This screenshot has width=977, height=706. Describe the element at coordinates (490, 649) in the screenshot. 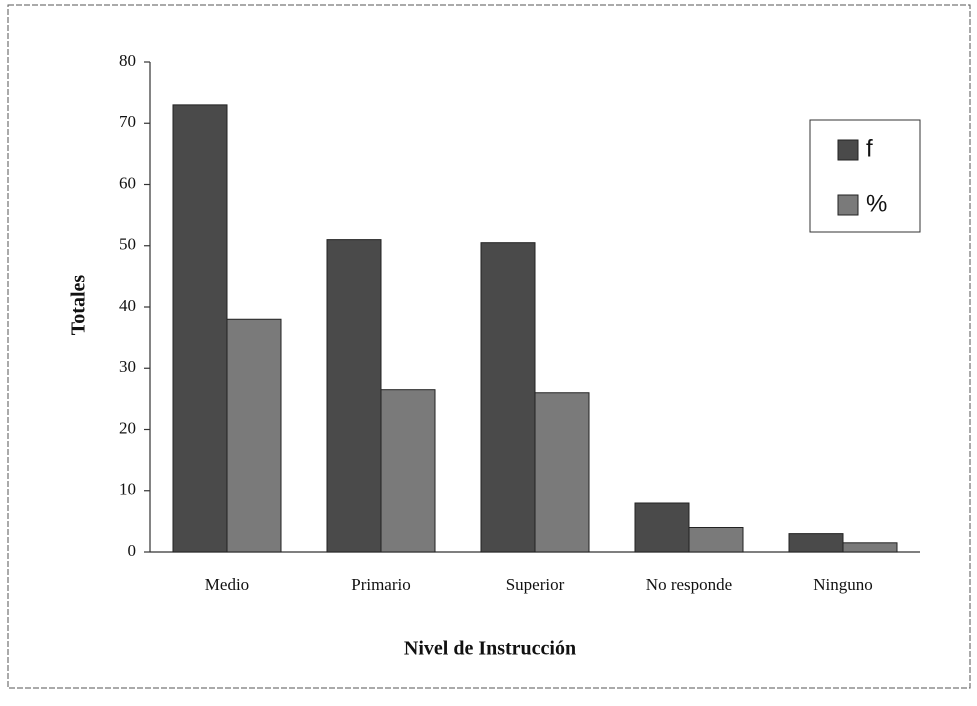

I see `x-axis-title: Nivel de Instrucción` at that location.